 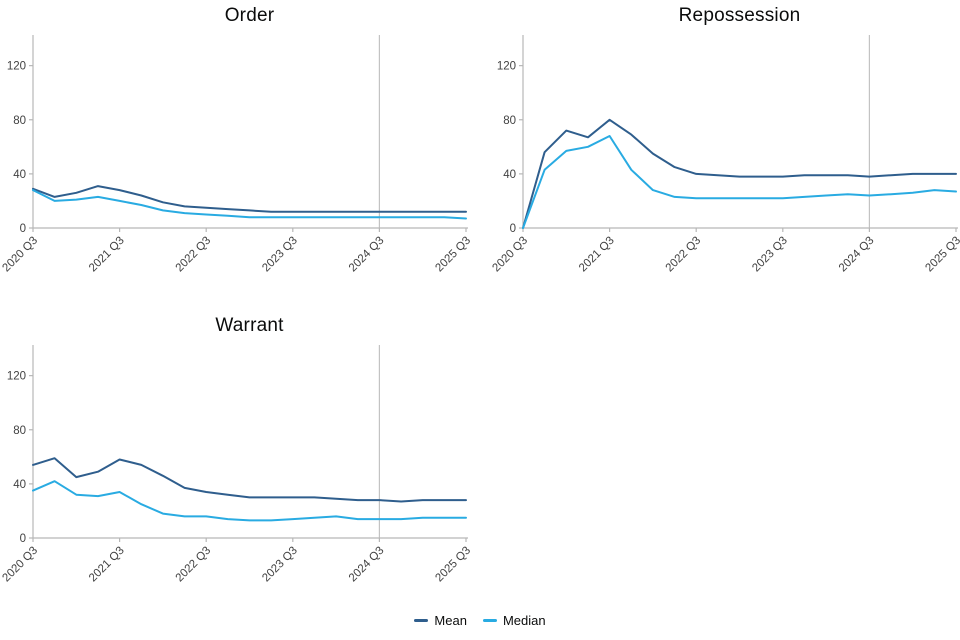 I want to click on legend-item-median: Median, so click(x=514, y=620).